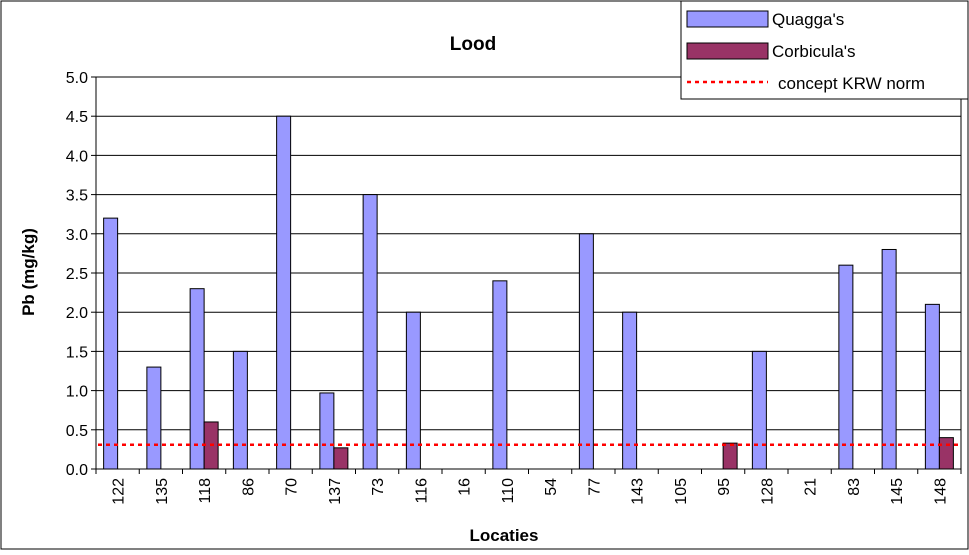  Describe the element at coordinates (421, 491) in the screenshot. I see `x-tick-label-116: 116` at that location.